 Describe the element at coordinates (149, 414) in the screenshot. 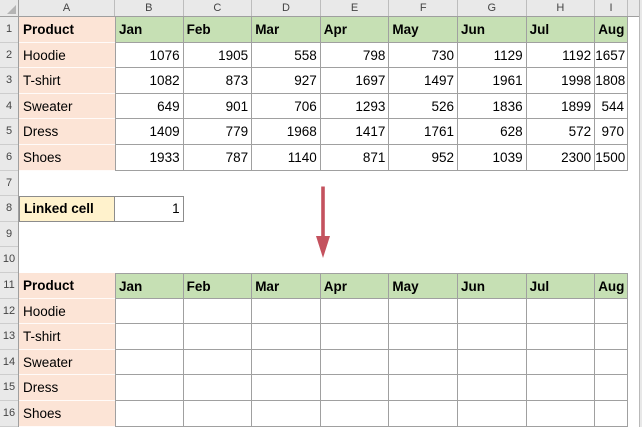

I see `cell-B16` at that location.